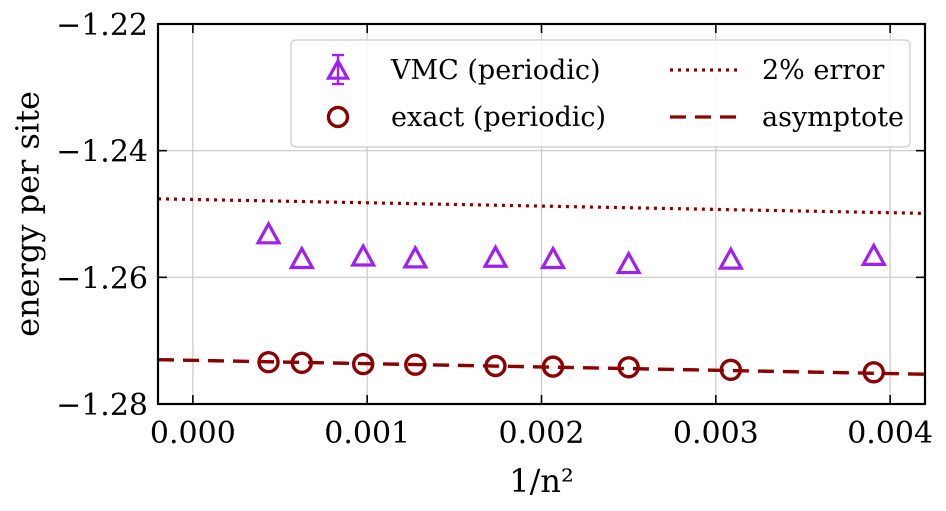  Describe the element at coordinates (716, 433) in the screenshot. I see `x-tick-label: 0.003` at that location.